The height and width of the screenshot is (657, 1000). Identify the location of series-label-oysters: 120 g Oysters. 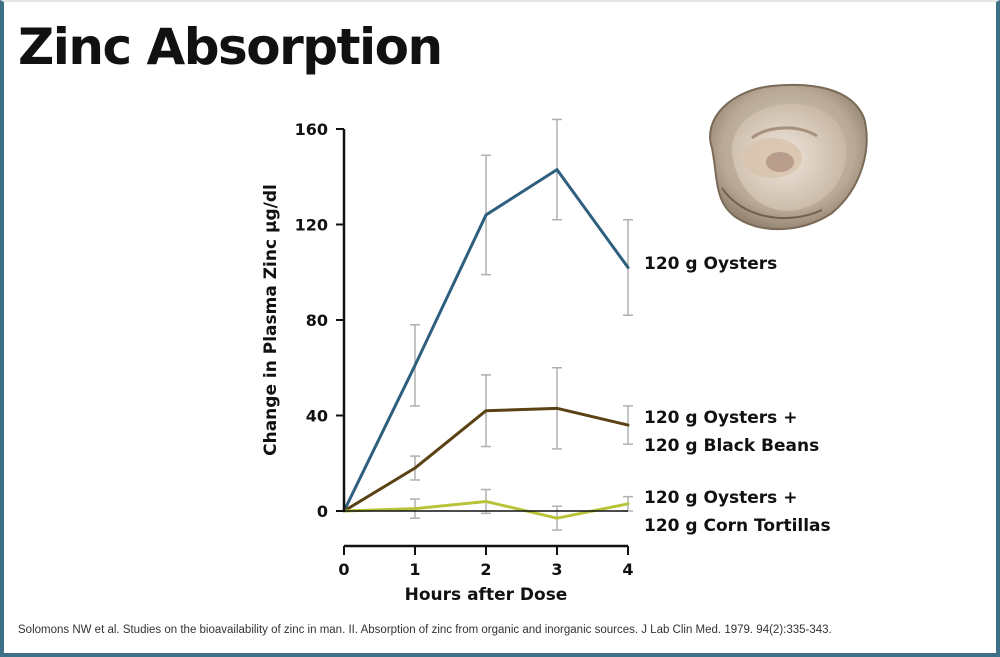
(710, 264).